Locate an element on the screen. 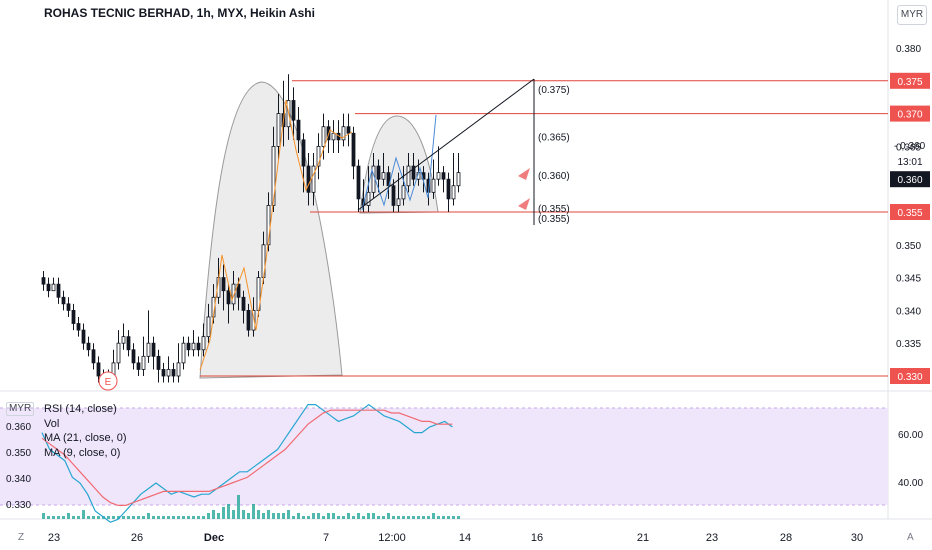 The height and width of the screenshot is (550, 932). rsi-left-tick: 0.330 is located at coordinates (18, 505).